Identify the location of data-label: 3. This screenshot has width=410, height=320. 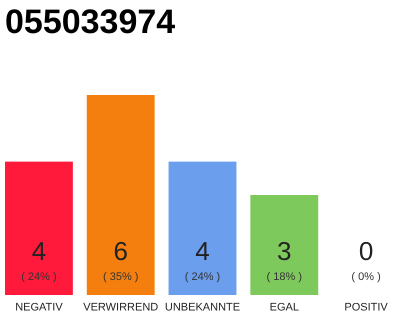
(284, 251).